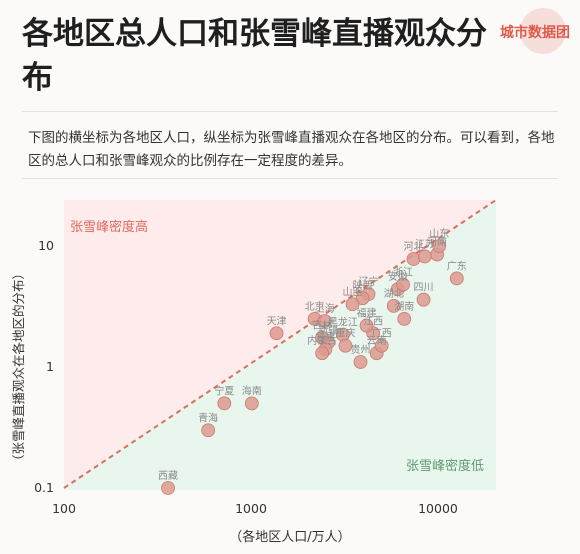  I want to click on data-point-label: 海南, so click(252, 390).